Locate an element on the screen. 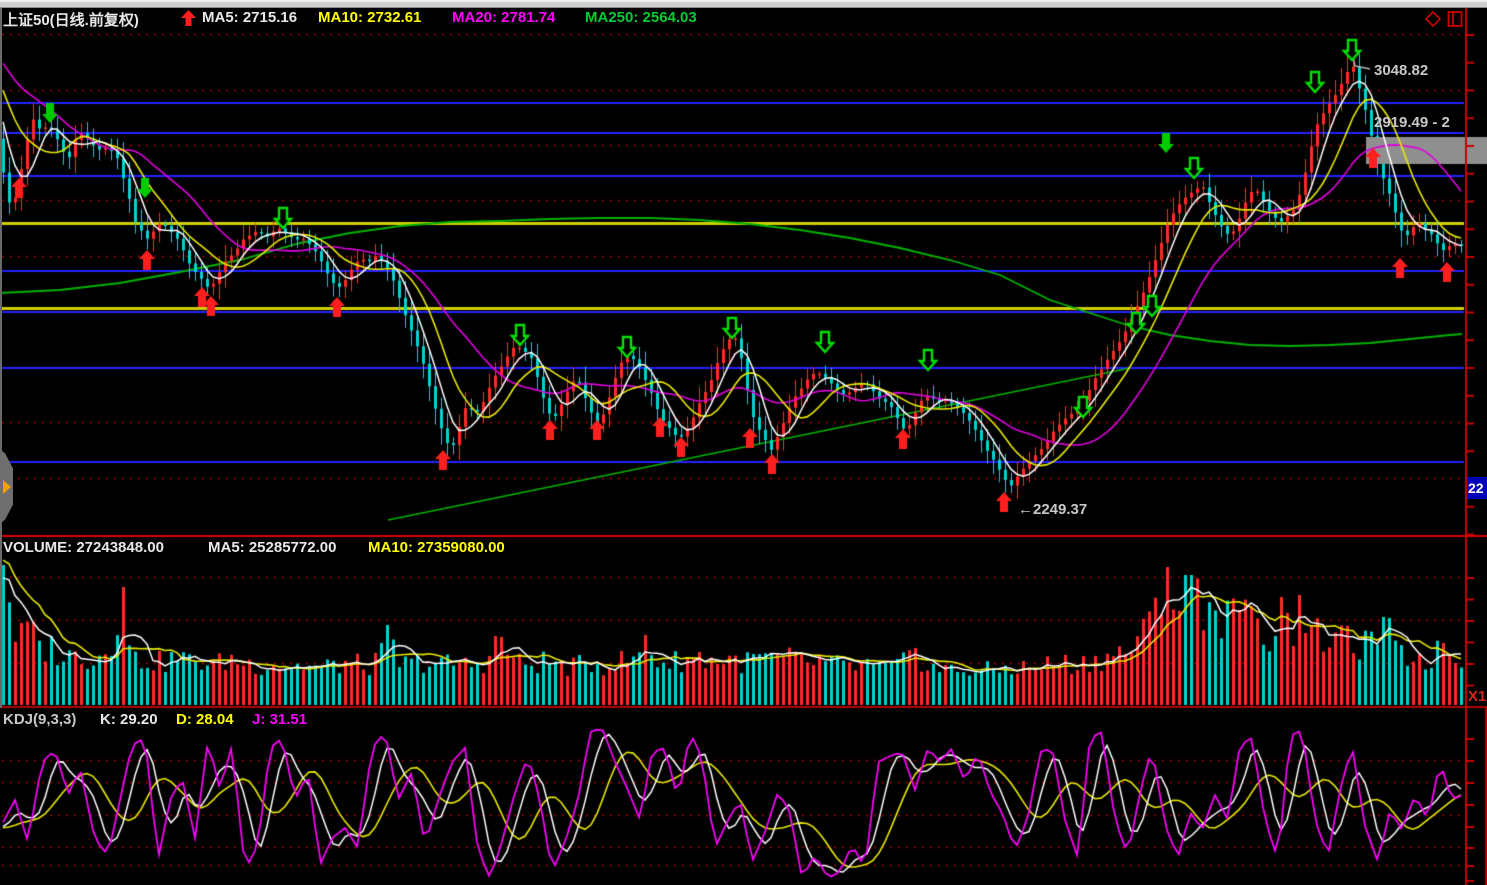 This screenshot has height=885, width=1487. kdj-k-label: K: 29.20 is located at coordinates (129, 719).